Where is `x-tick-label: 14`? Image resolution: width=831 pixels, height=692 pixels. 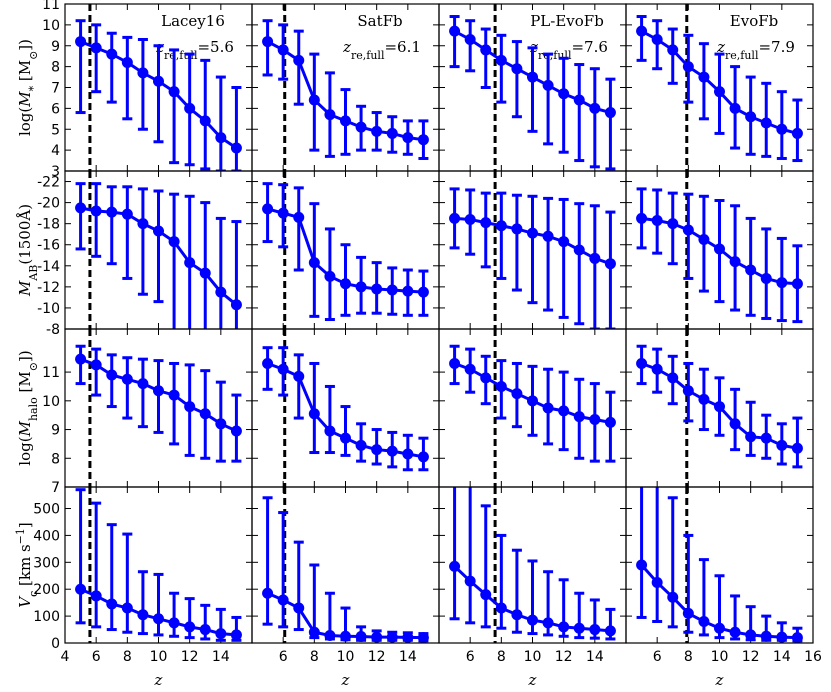
x-tick-label: 14 is located at coordinates (782, 657).